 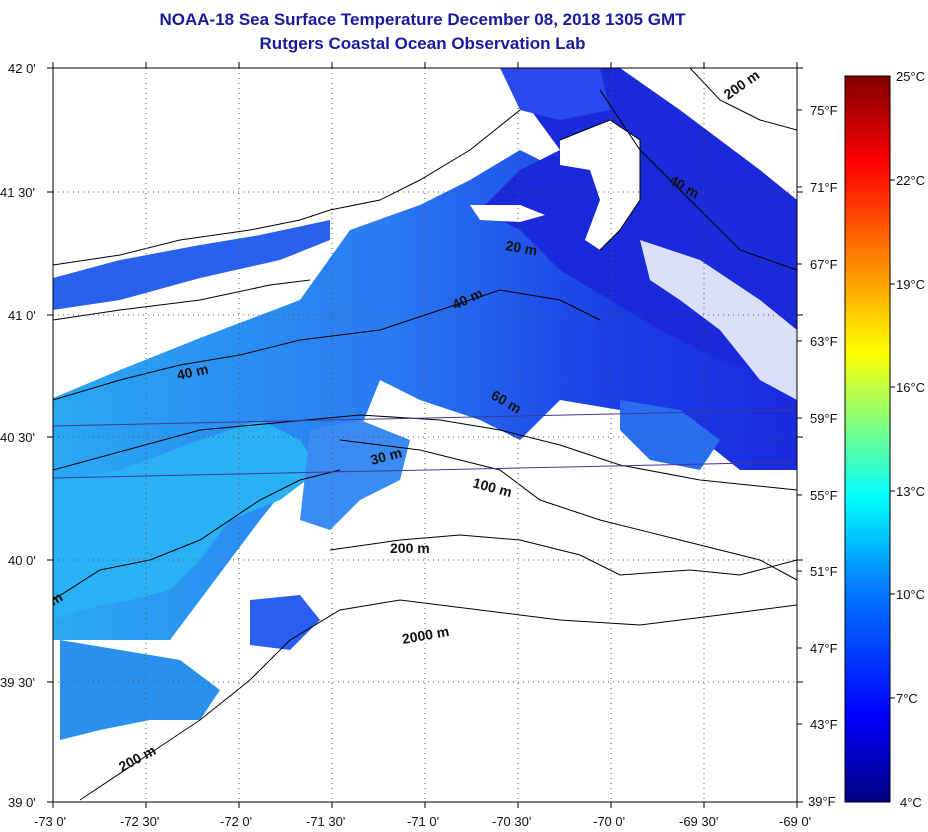 What do you see at coordinates (286, 166) in the screenshot?
I see `land-ct-ri-ma` at bounding box center [286, 166].